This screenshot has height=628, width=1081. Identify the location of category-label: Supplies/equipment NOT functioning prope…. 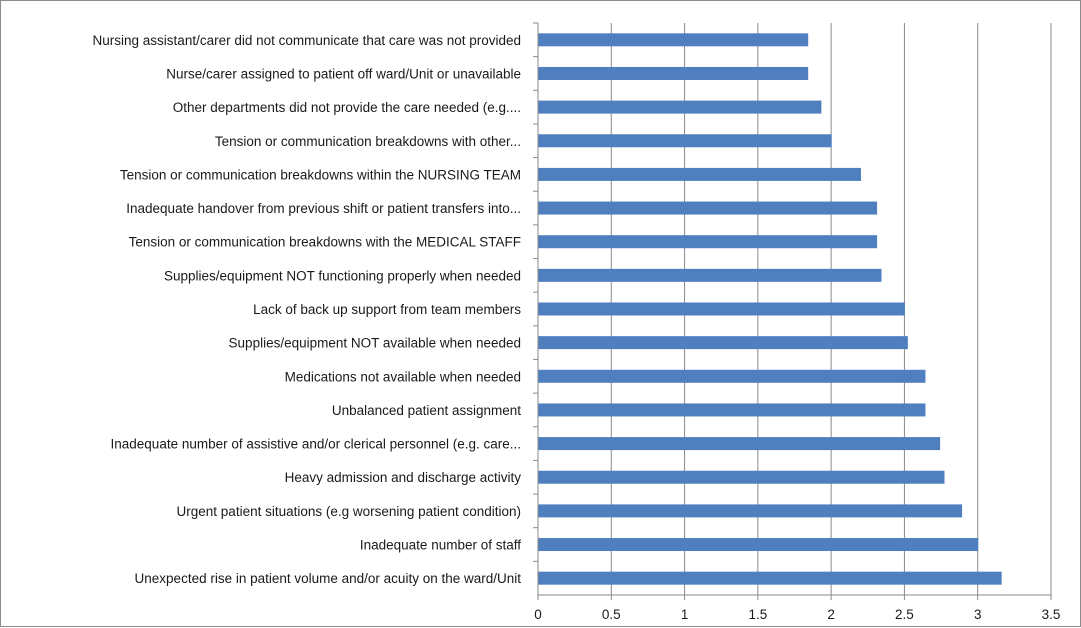
(342, 275).